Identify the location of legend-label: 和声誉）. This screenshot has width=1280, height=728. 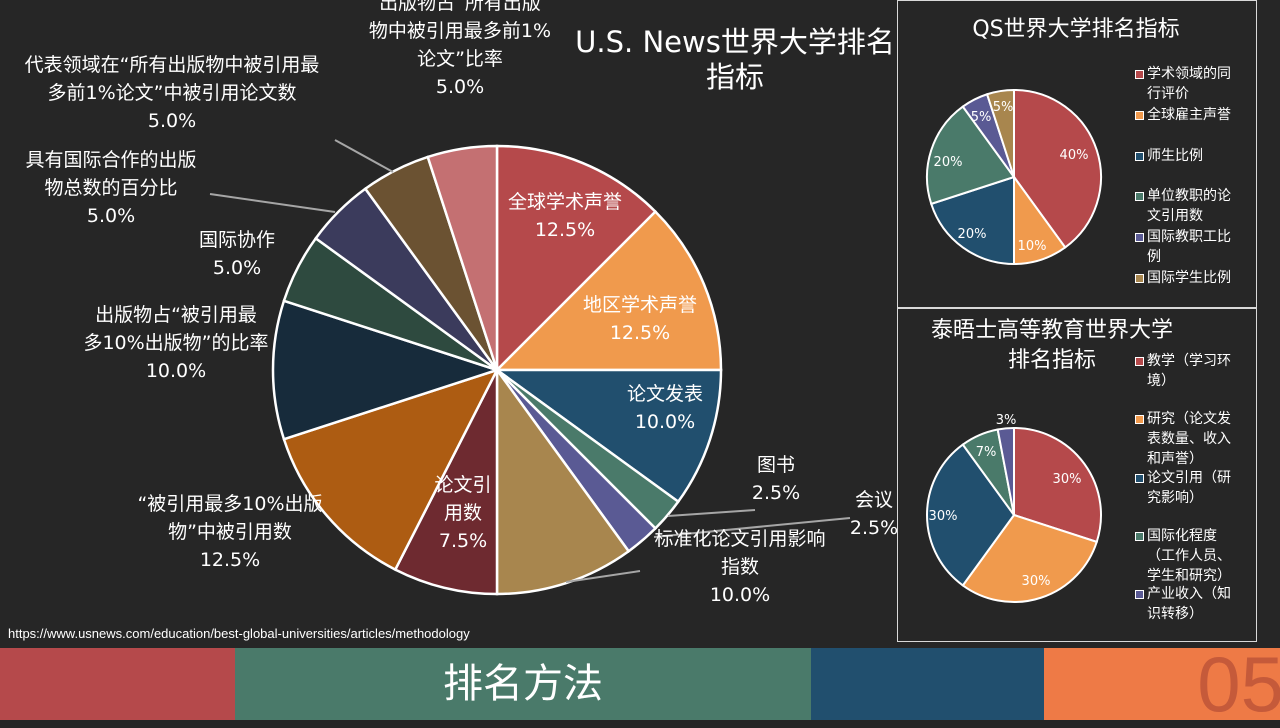
(1175, 459).